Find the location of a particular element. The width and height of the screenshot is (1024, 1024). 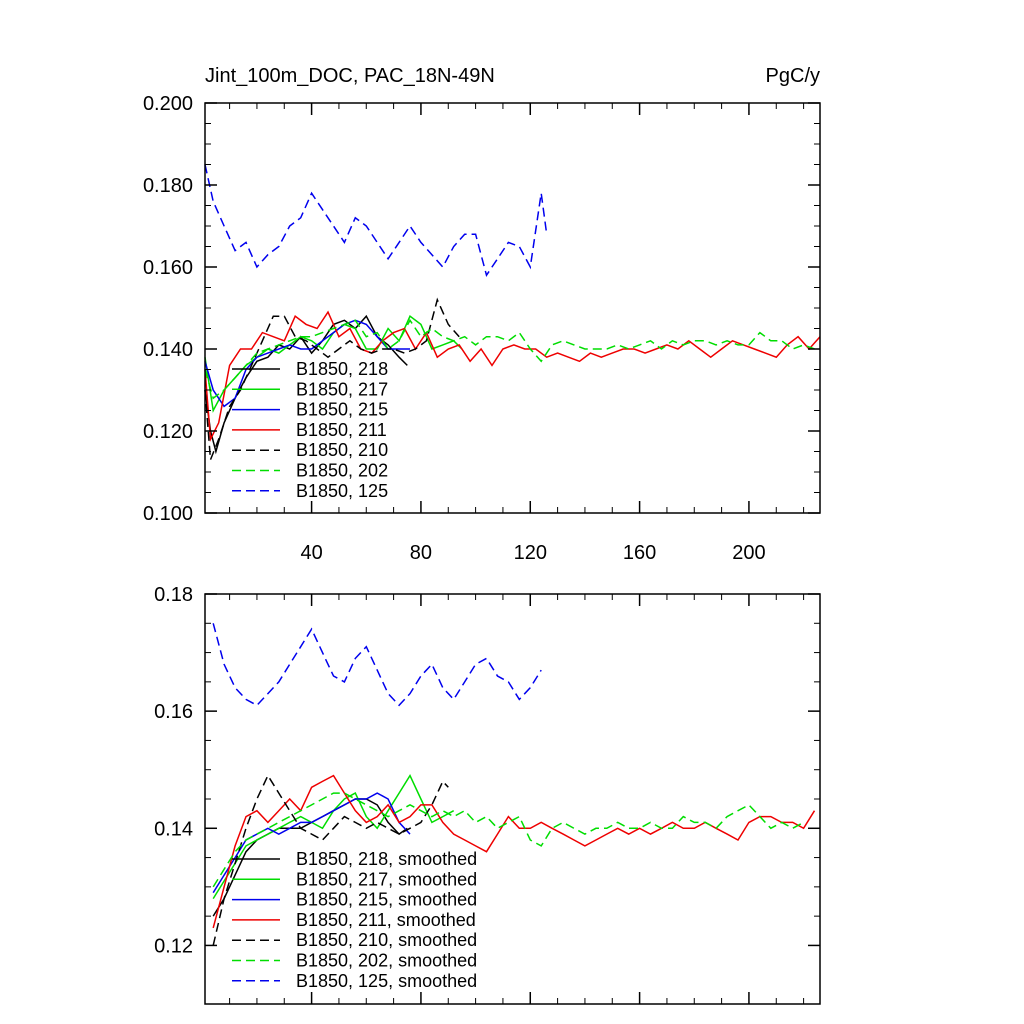

top-ytick-label: 0.160 is located at coordinates (168, 268).